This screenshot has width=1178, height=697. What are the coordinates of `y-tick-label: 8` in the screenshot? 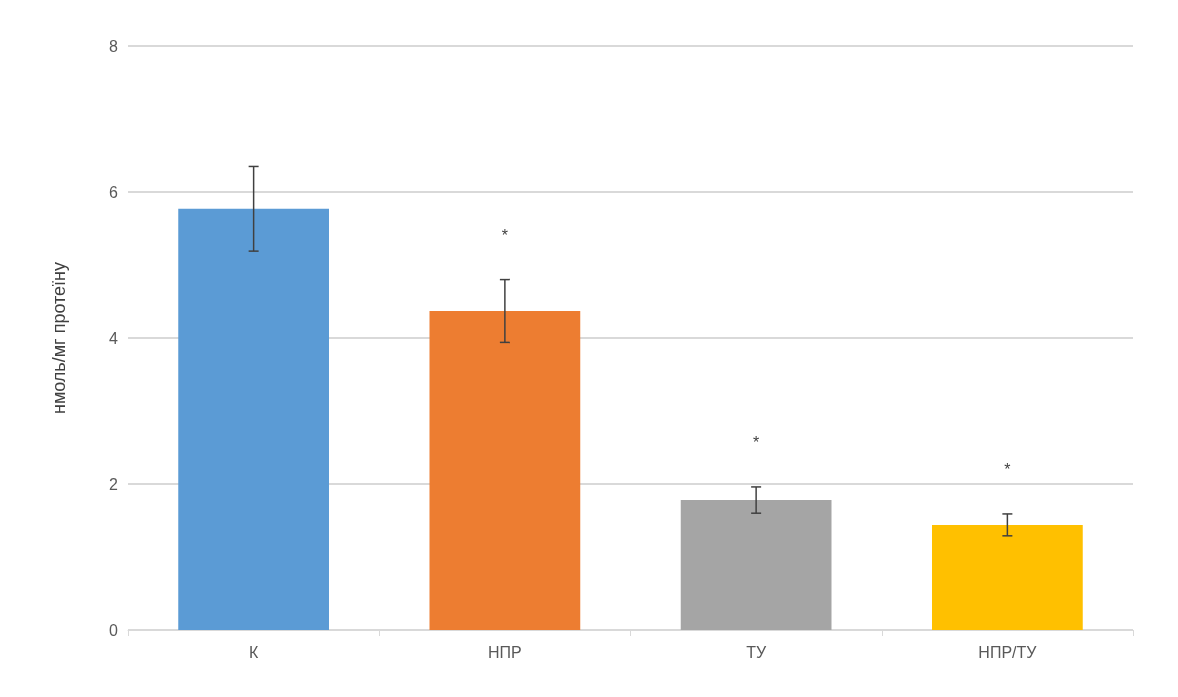 It's located at (114, 46).